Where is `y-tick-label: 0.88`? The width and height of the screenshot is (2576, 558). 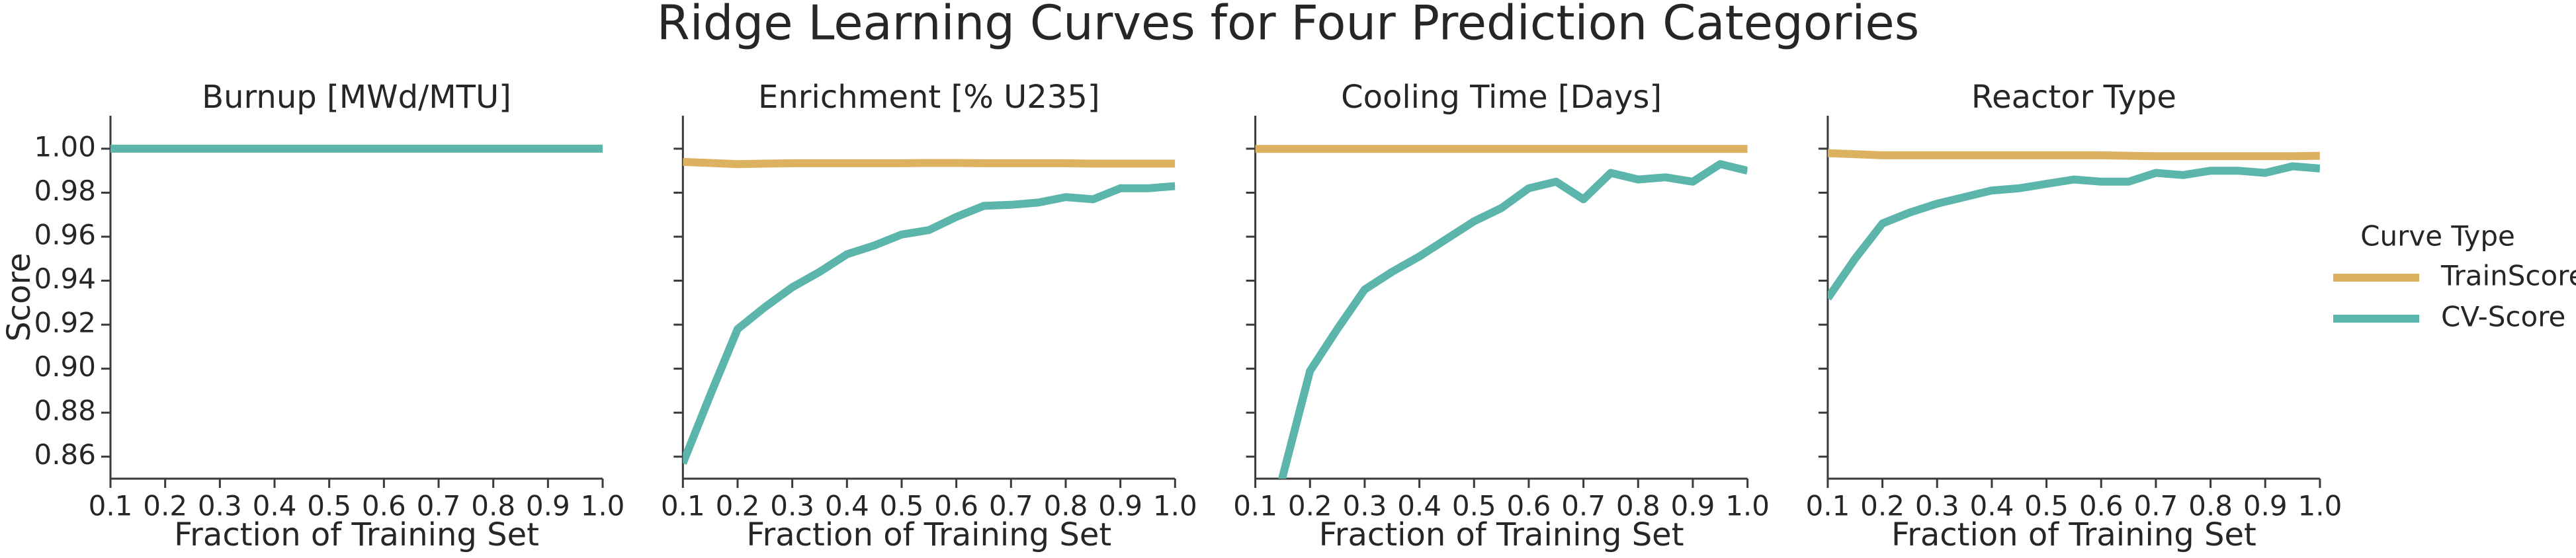
y-tick-label: 0.88 is located at coordinates (65, 411).